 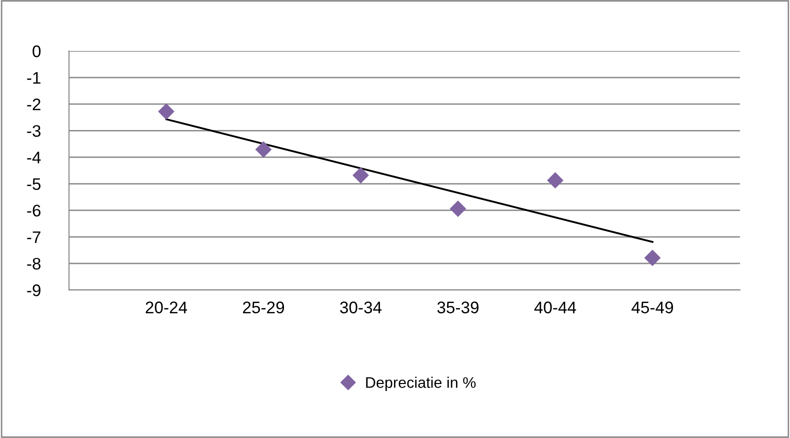 I want to click on y-tick-label: -6, so click(x=33, y=210).